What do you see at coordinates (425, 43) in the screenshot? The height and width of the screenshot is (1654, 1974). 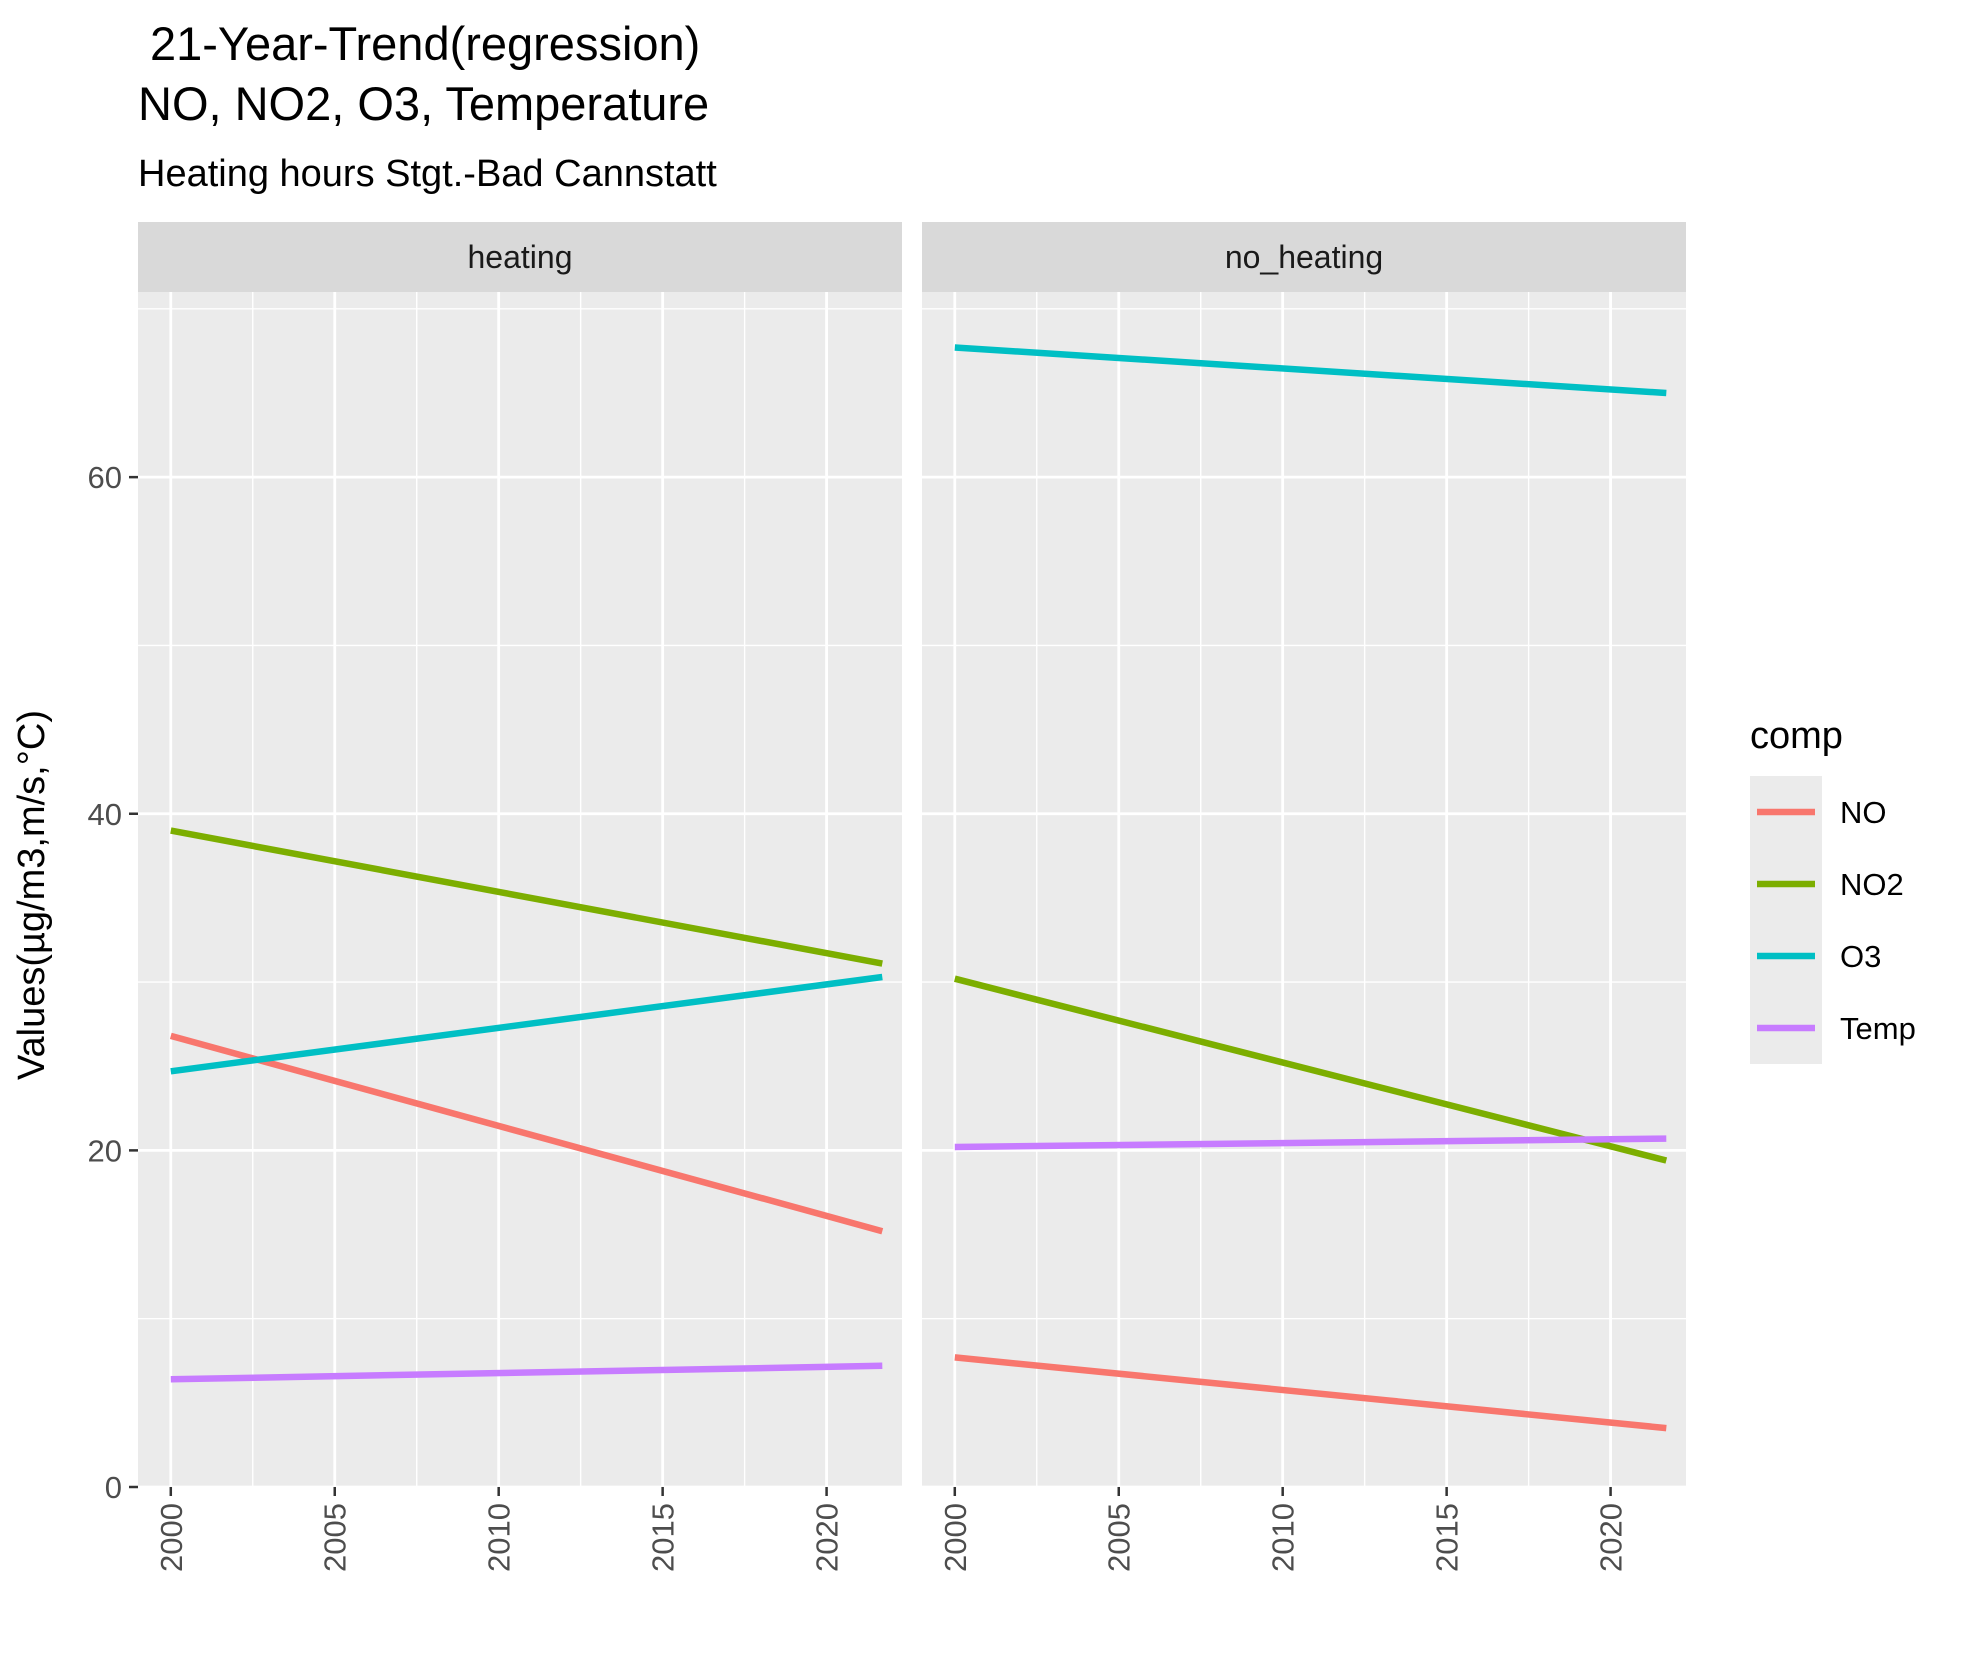 I see `chart-title: 21-Year-Trend(regression)` at bounding box center [425, 43].